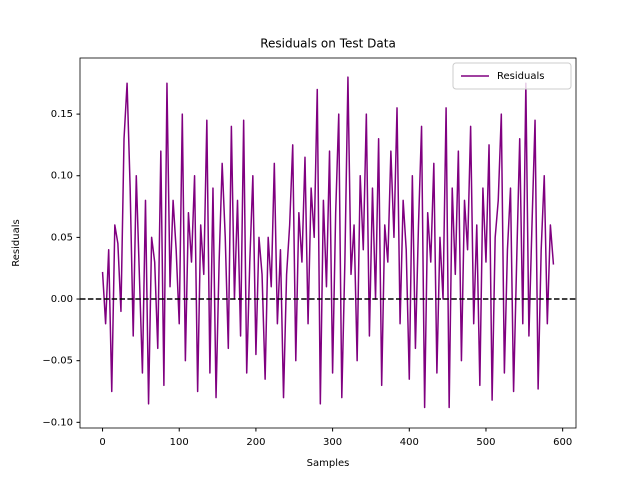 The height and width of the screenshot is (480, 640). I want to click on x-tick-label: 0, so click(102, 442).